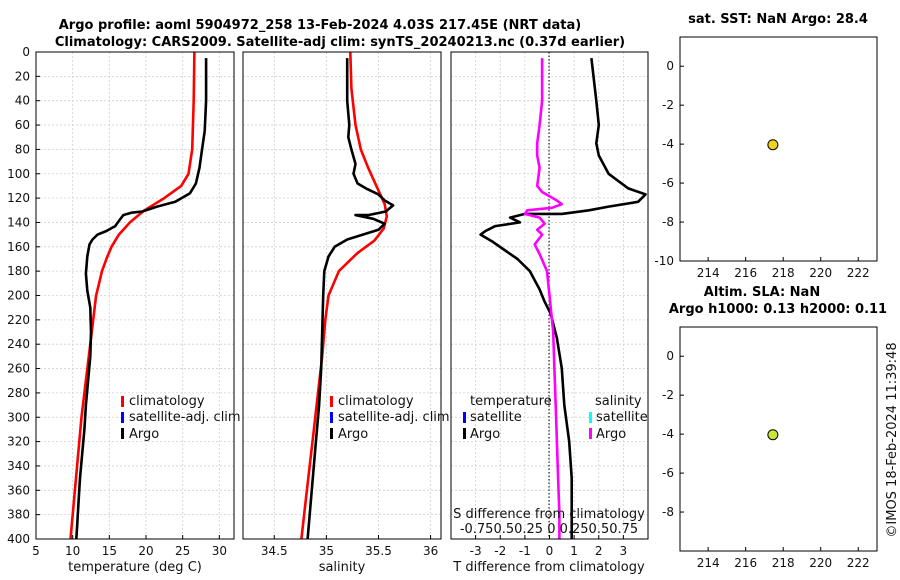 This screenshot has width=900, height=580. Describe the element at coordinates (549, 514) in the screenshot. I see `difference-top-xlabel: S difference from climatology` at that location.